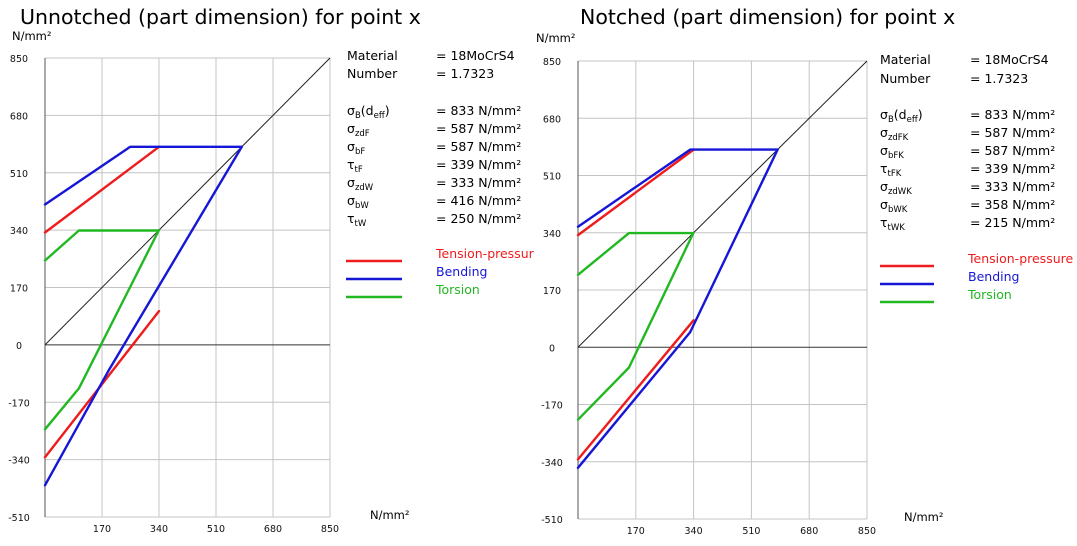 This screenshot has width=1077, height=546. Describe the element at coordinates (461, 271) in the screenshot. I see `legend-label: Bending` at that location.